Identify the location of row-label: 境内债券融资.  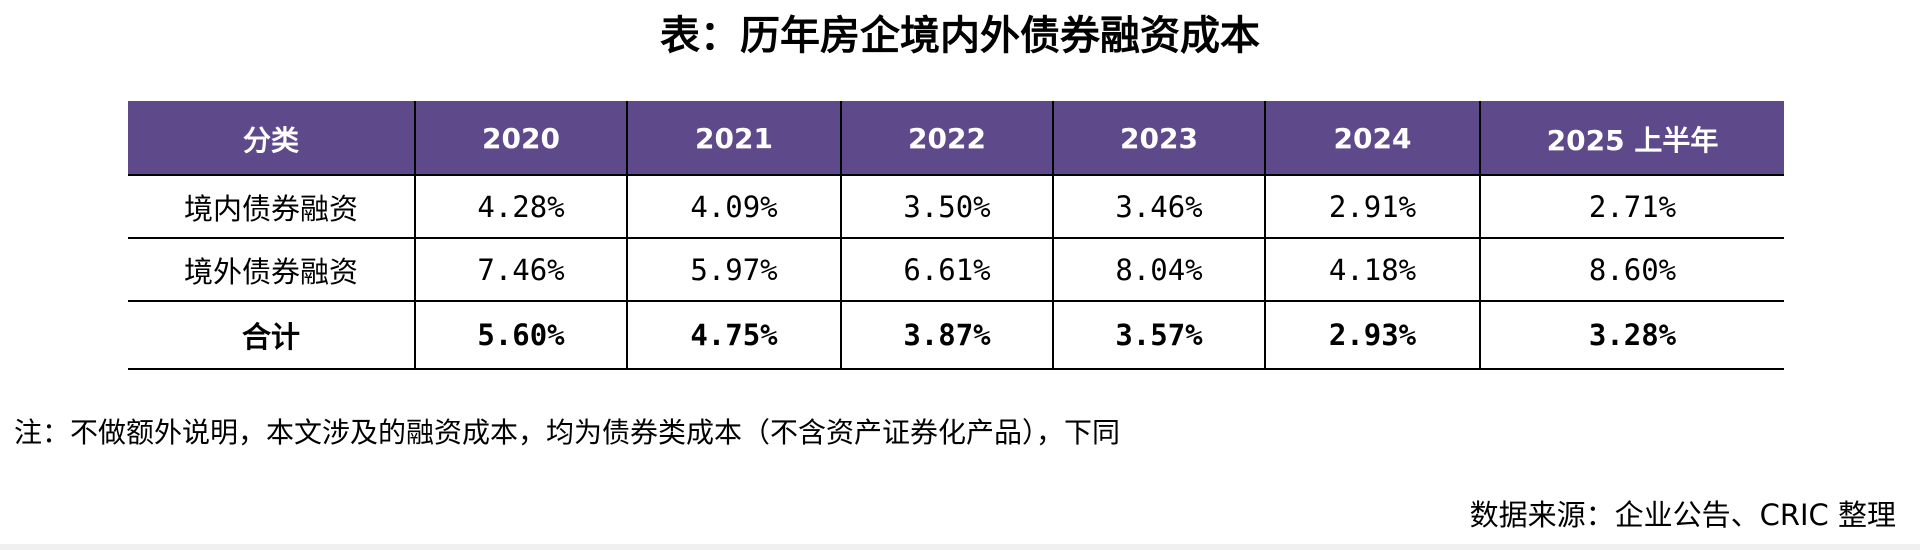
(272, 206).